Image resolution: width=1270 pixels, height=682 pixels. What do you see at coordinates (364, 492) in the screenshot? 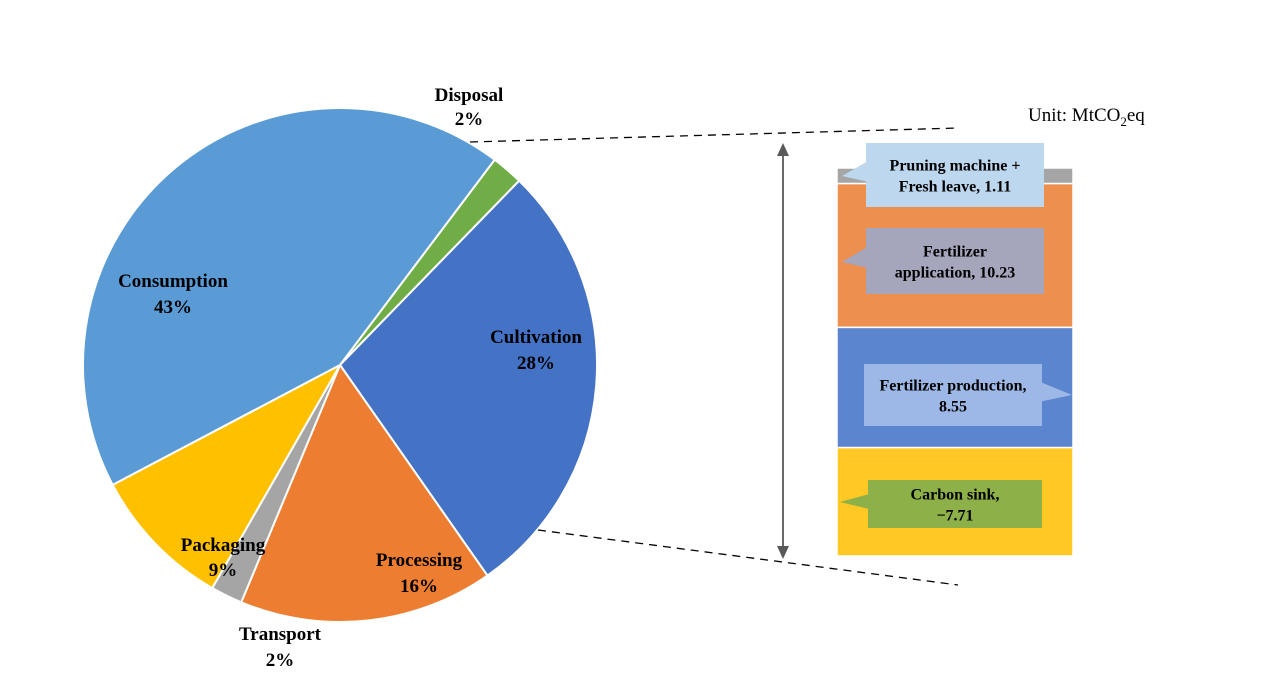
I see `pie-slice-processing` at bounding box center [364, 492].